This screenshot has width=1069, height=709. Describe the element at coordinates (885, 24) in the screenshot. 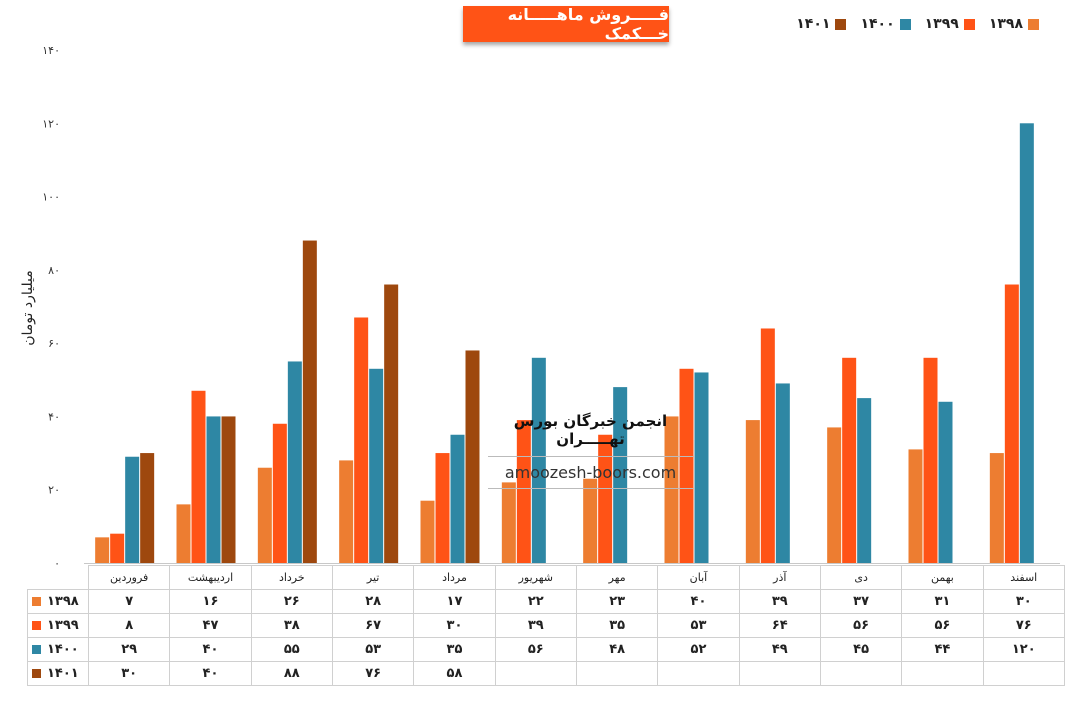

I see `legend-item: ۱۴۰۰` at that location.